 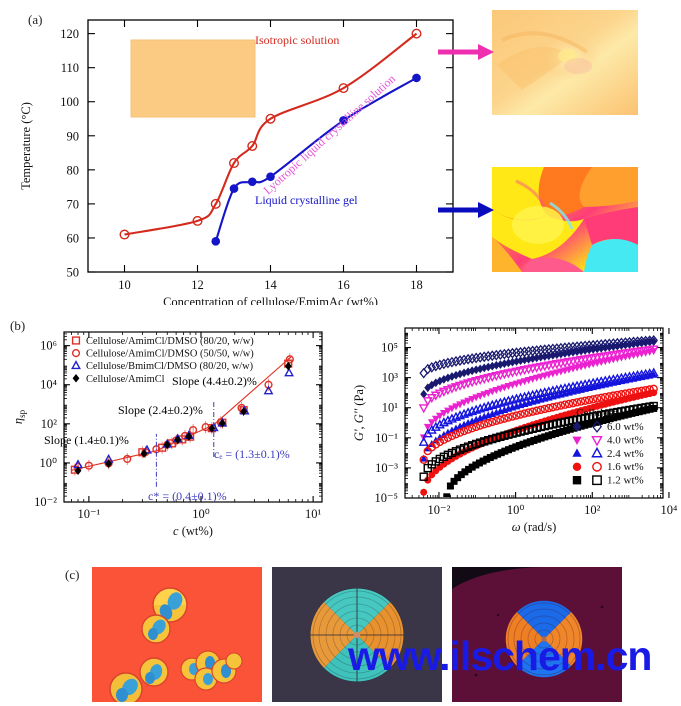 I want to click on pom-single-spherulite-dark-field, so click(x=537, y=634).